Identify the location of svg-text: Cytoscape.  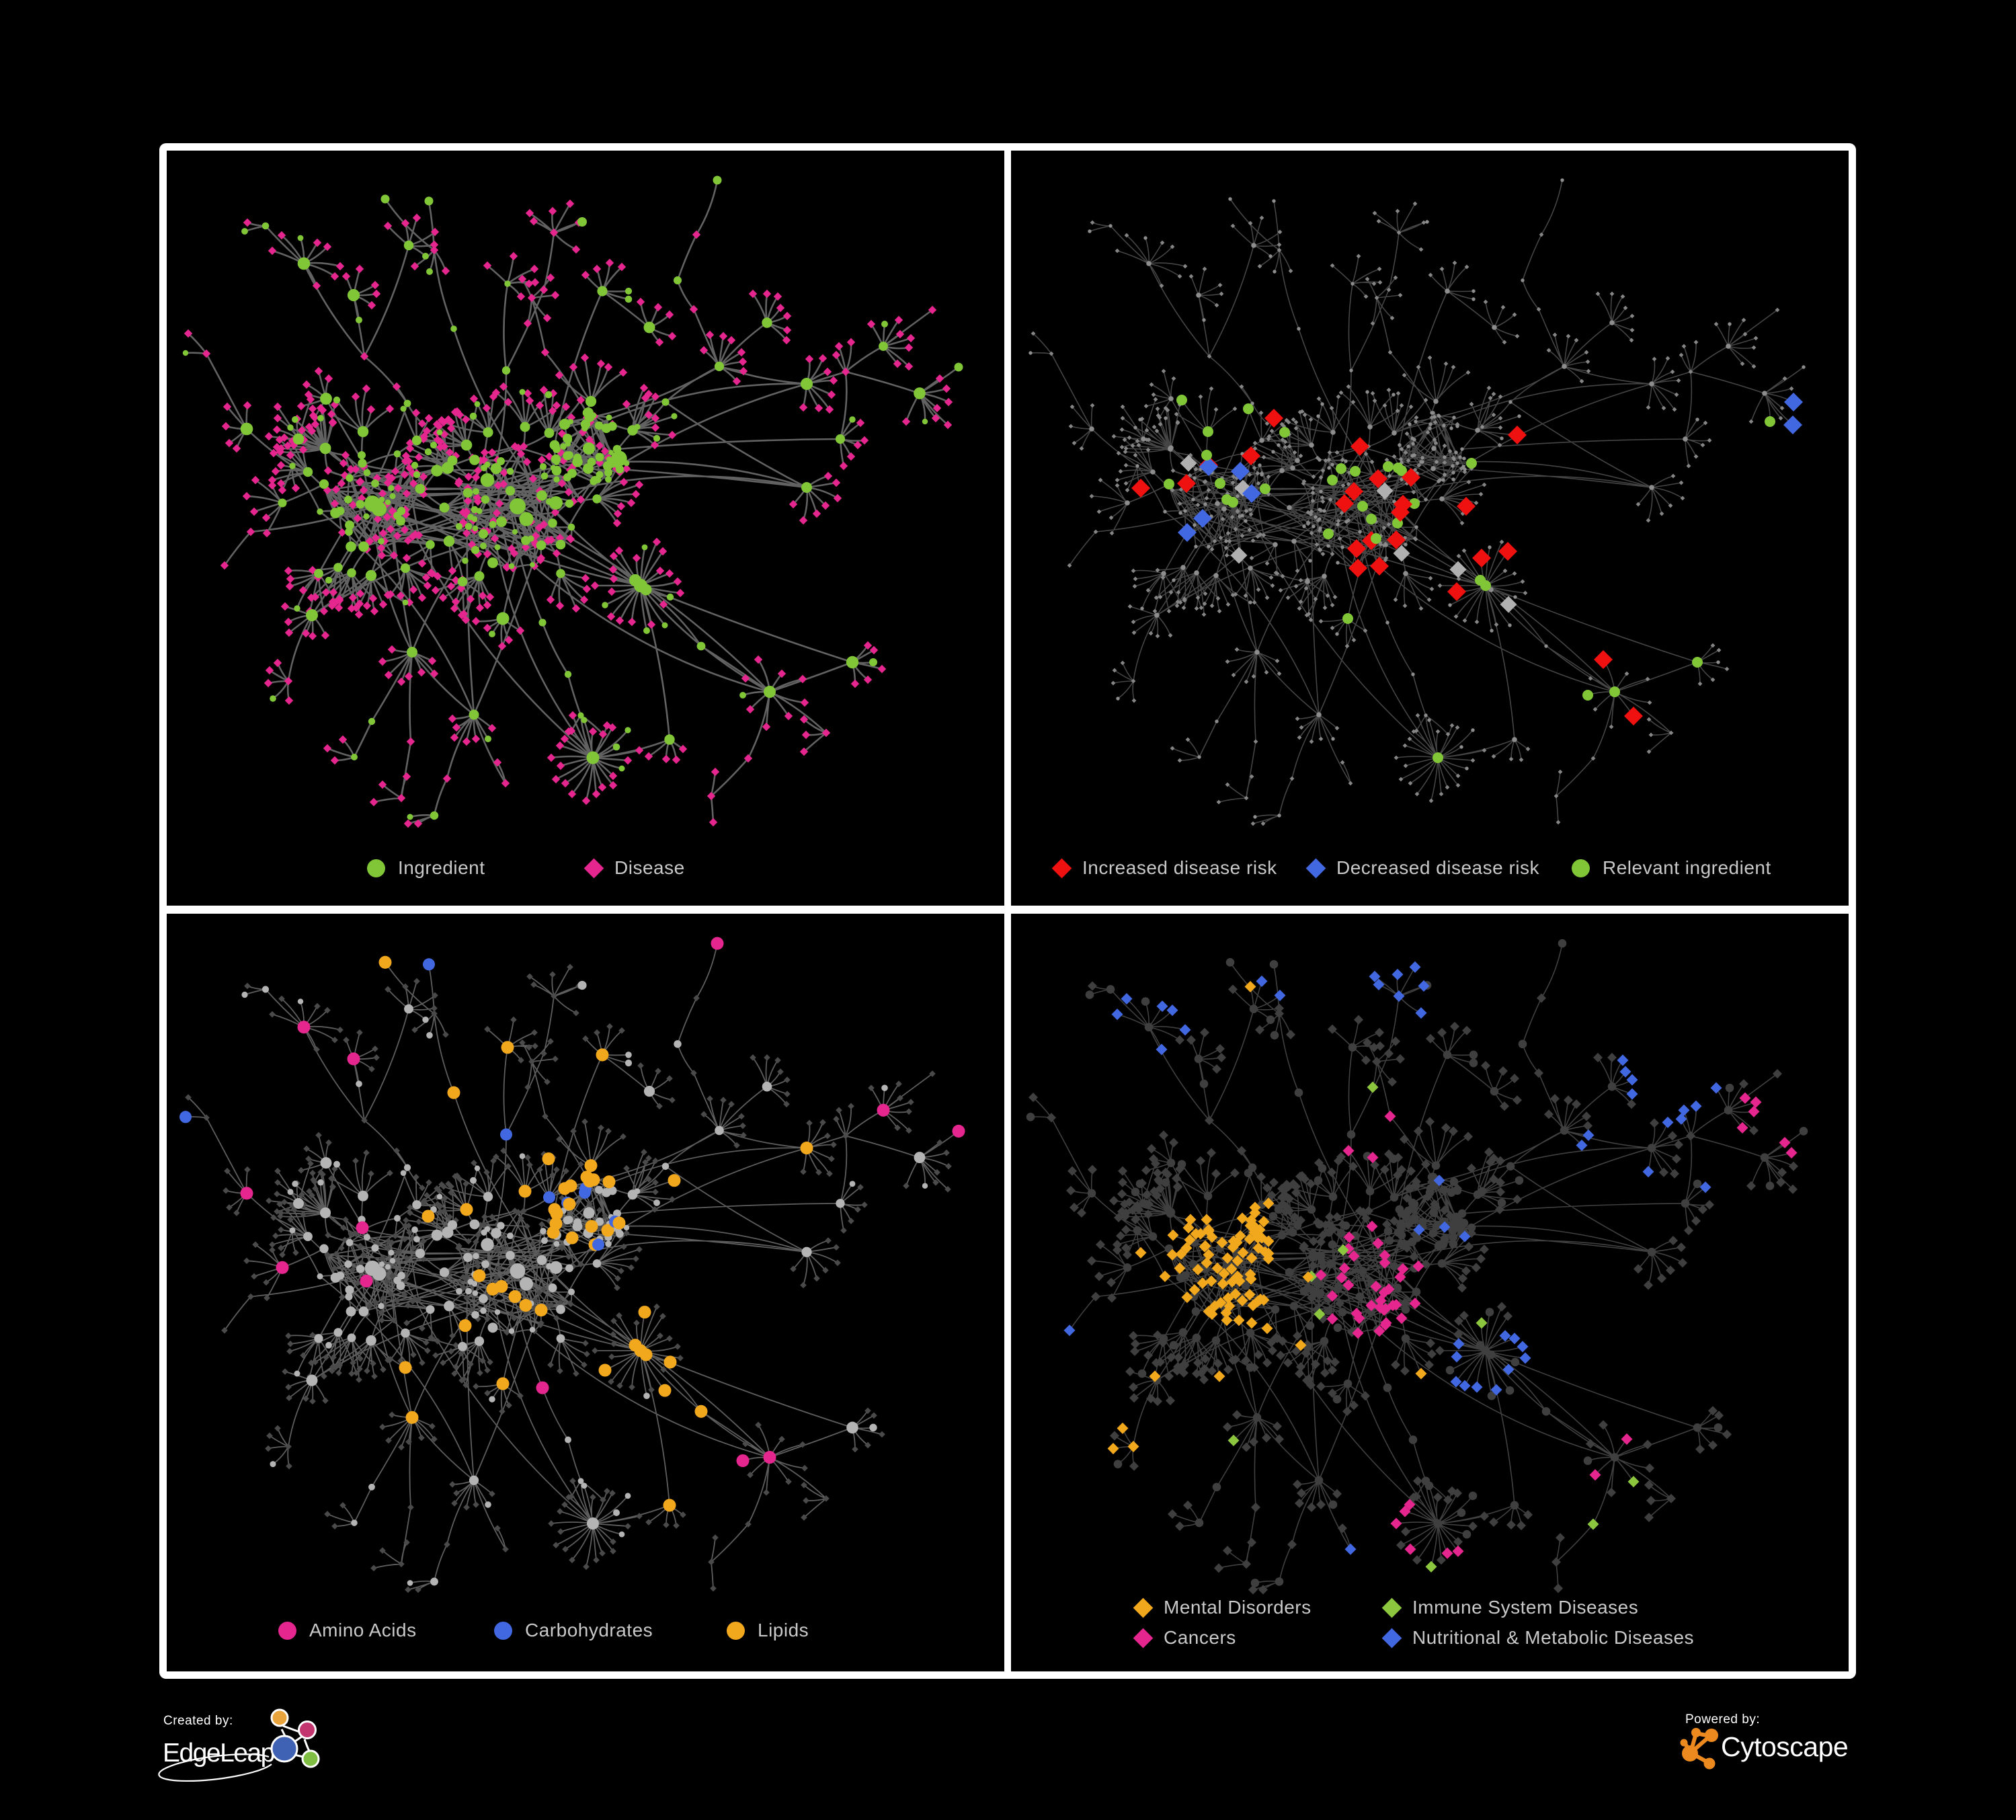
(1784, 1746).